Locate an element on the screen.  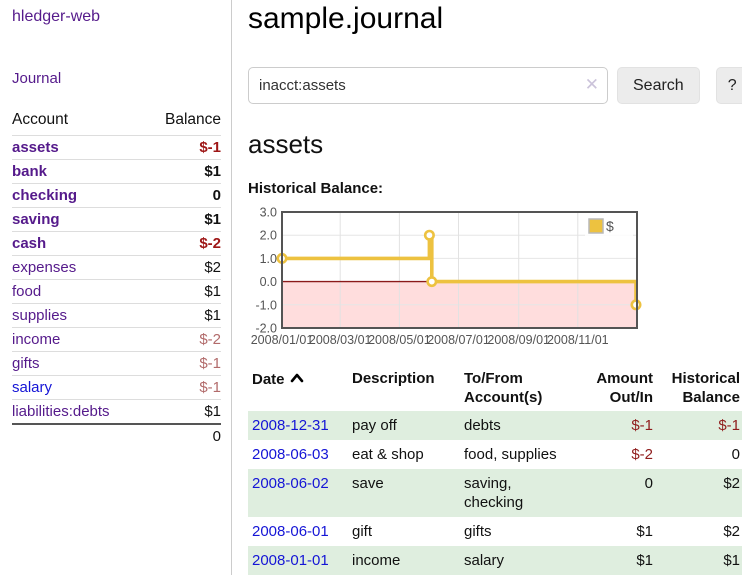
svg-text: 2008/07/01 is located at coordinates (458, 340).